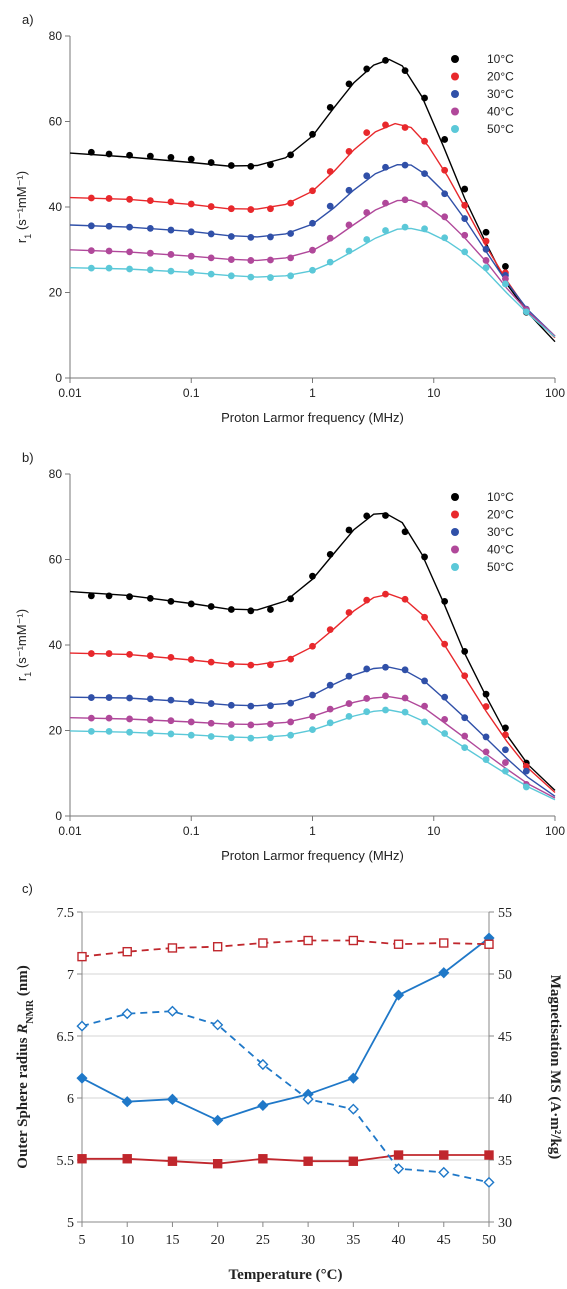 This screenshot has width=567, height=1289. Describe the element at coordinates (555, 831) in the screenshot. I see `x-tick-label: 100` at that location.